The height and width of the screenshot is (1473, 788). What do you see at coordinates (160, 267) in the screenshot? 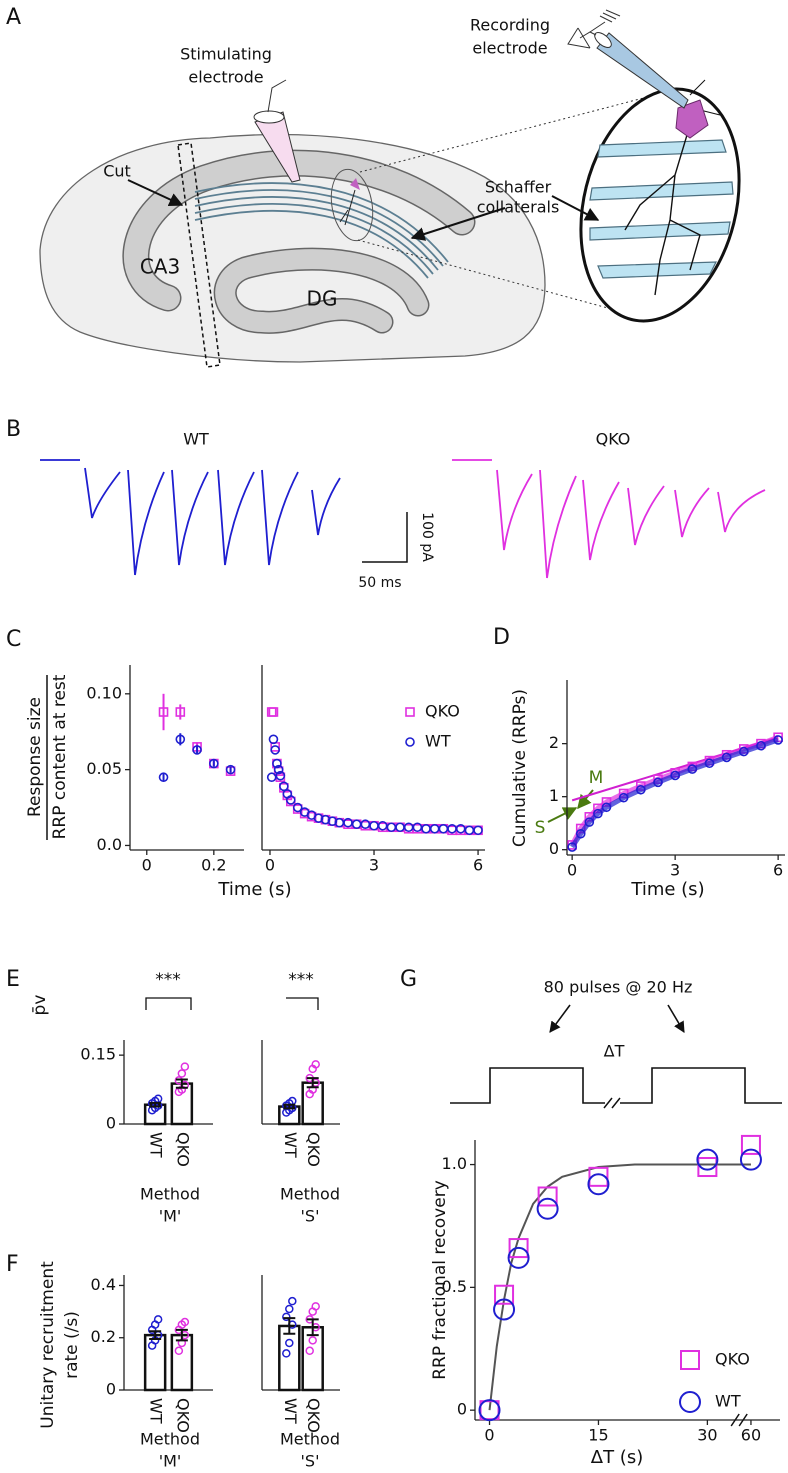
I see `diagram-label: CA3` at bounding box center [160, 267].